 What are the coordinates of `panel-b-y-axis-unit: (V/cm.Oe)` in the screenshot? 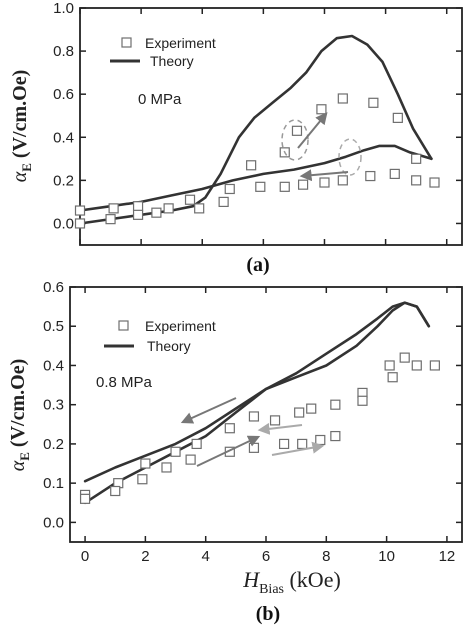 It's located at (18, 403).